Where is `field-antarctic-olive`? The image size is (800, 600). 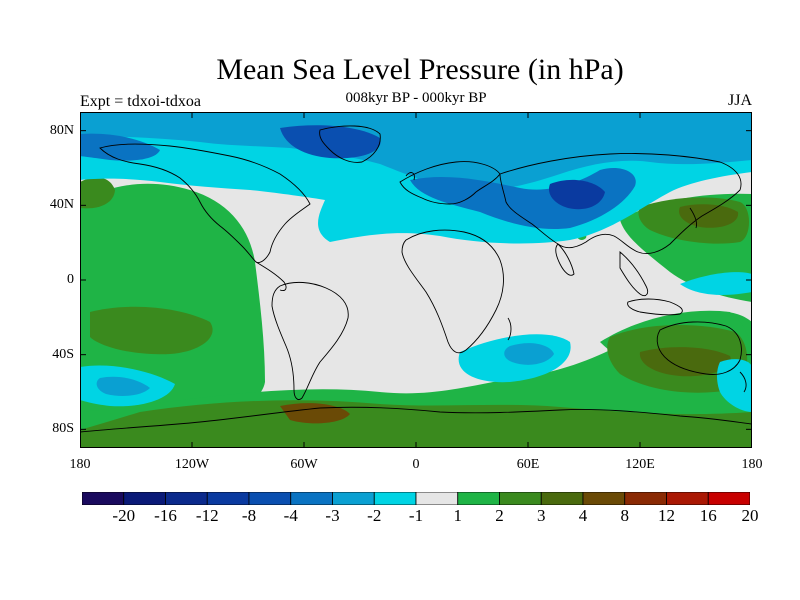 field-antarctic-olive is located at coordinates (416, 424).